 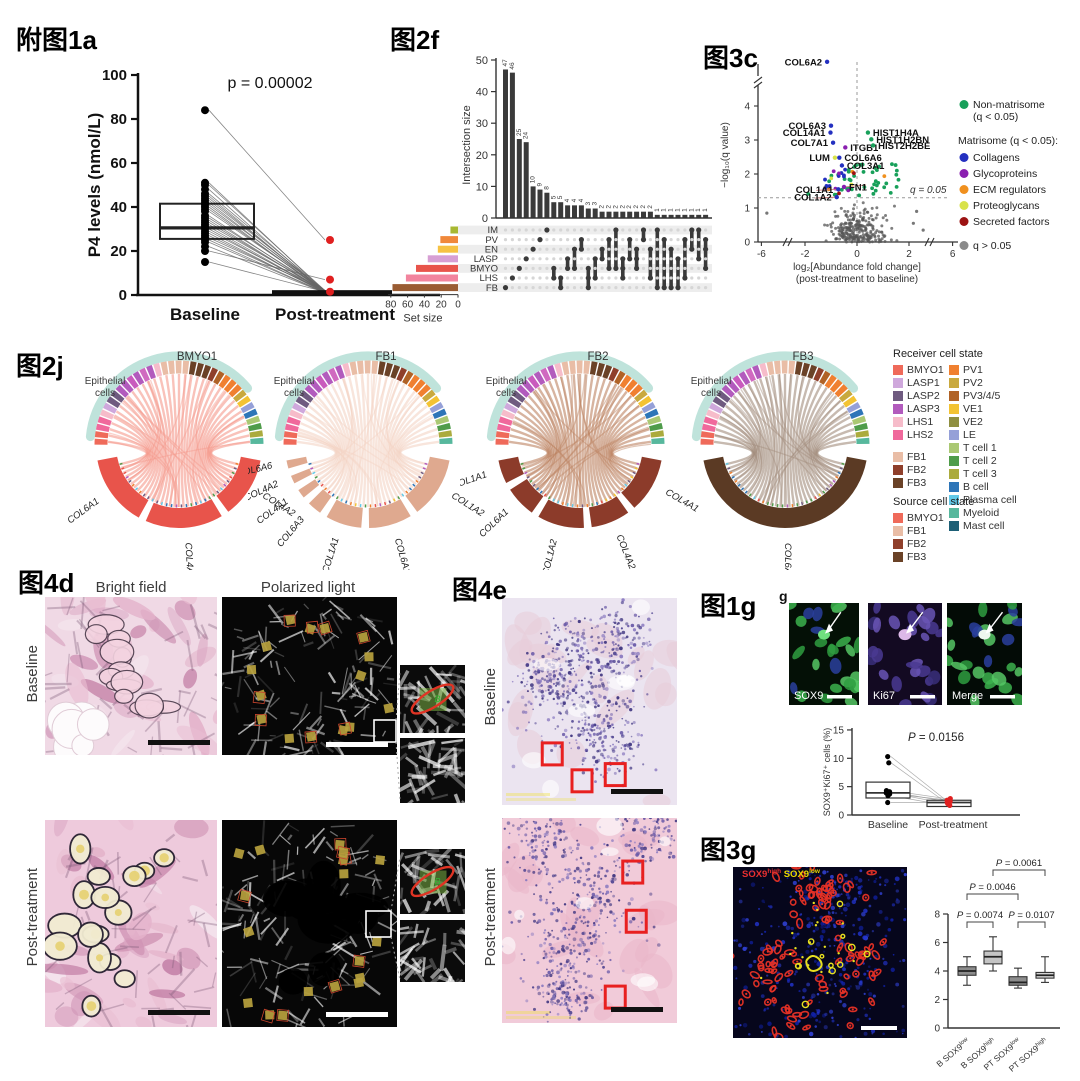 I want to click on source-legend: Source cell state BMYO1 FB1 FB2 FB3, so click(x=973, y=529).